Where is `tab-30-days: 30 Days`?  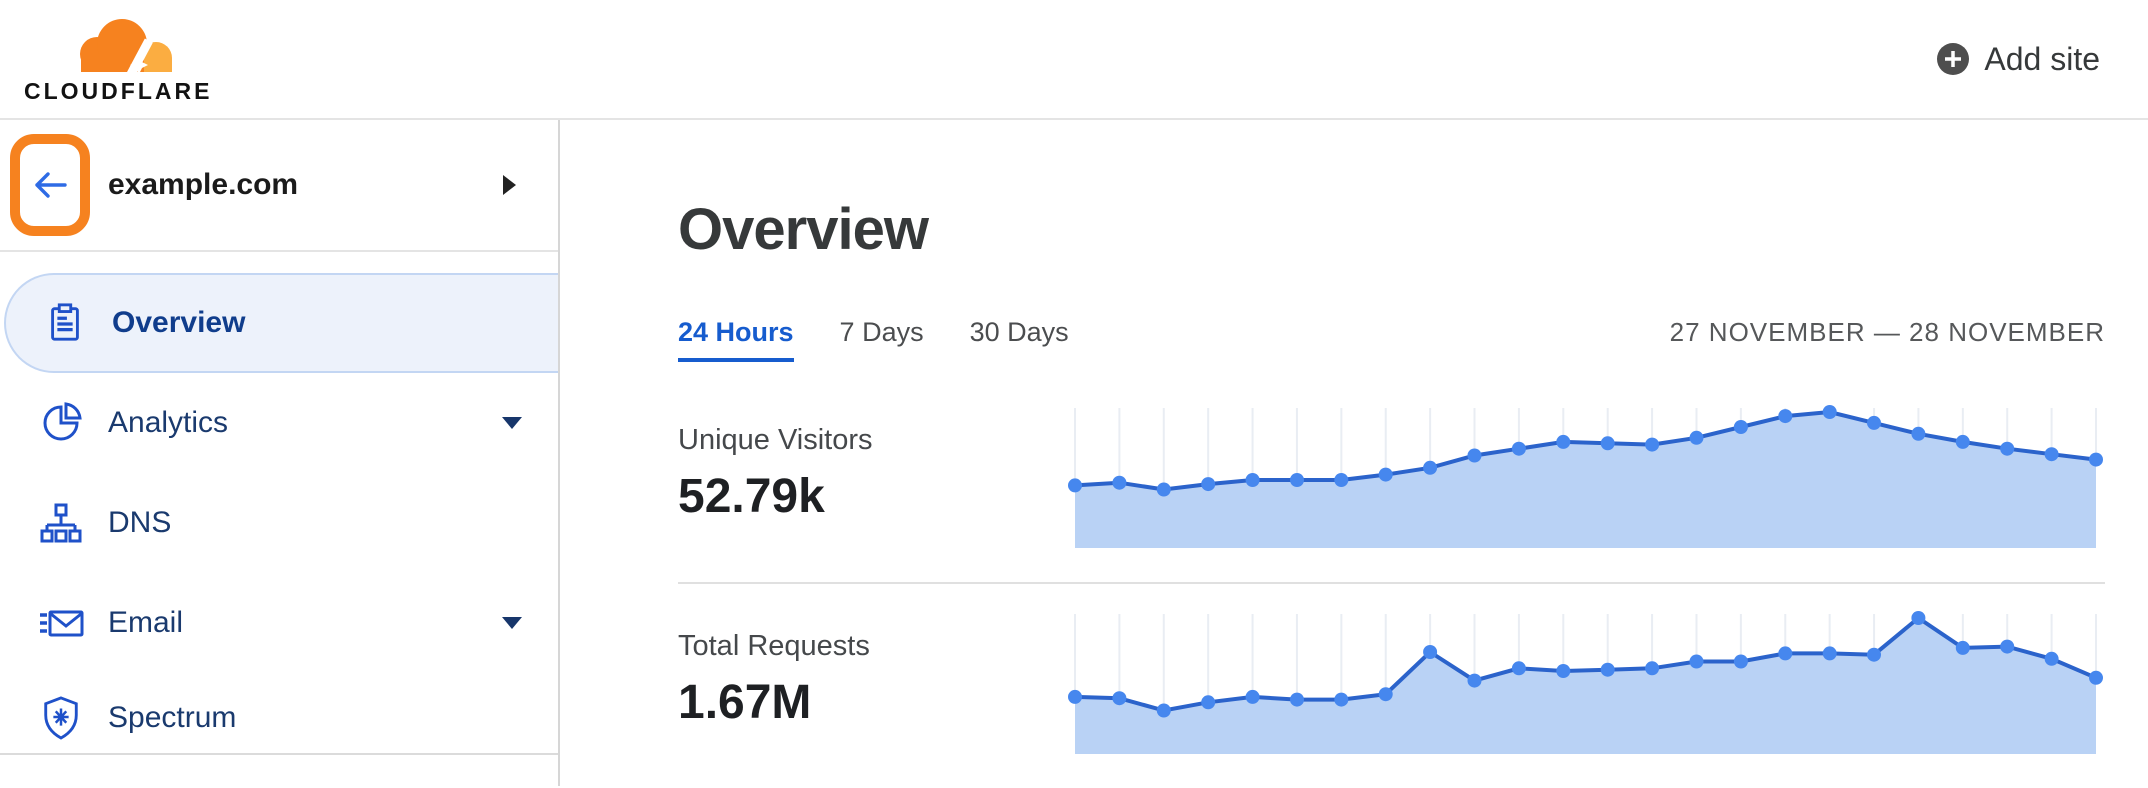
tab-30-days: 30 Days is located at coordinates (1019, 337).